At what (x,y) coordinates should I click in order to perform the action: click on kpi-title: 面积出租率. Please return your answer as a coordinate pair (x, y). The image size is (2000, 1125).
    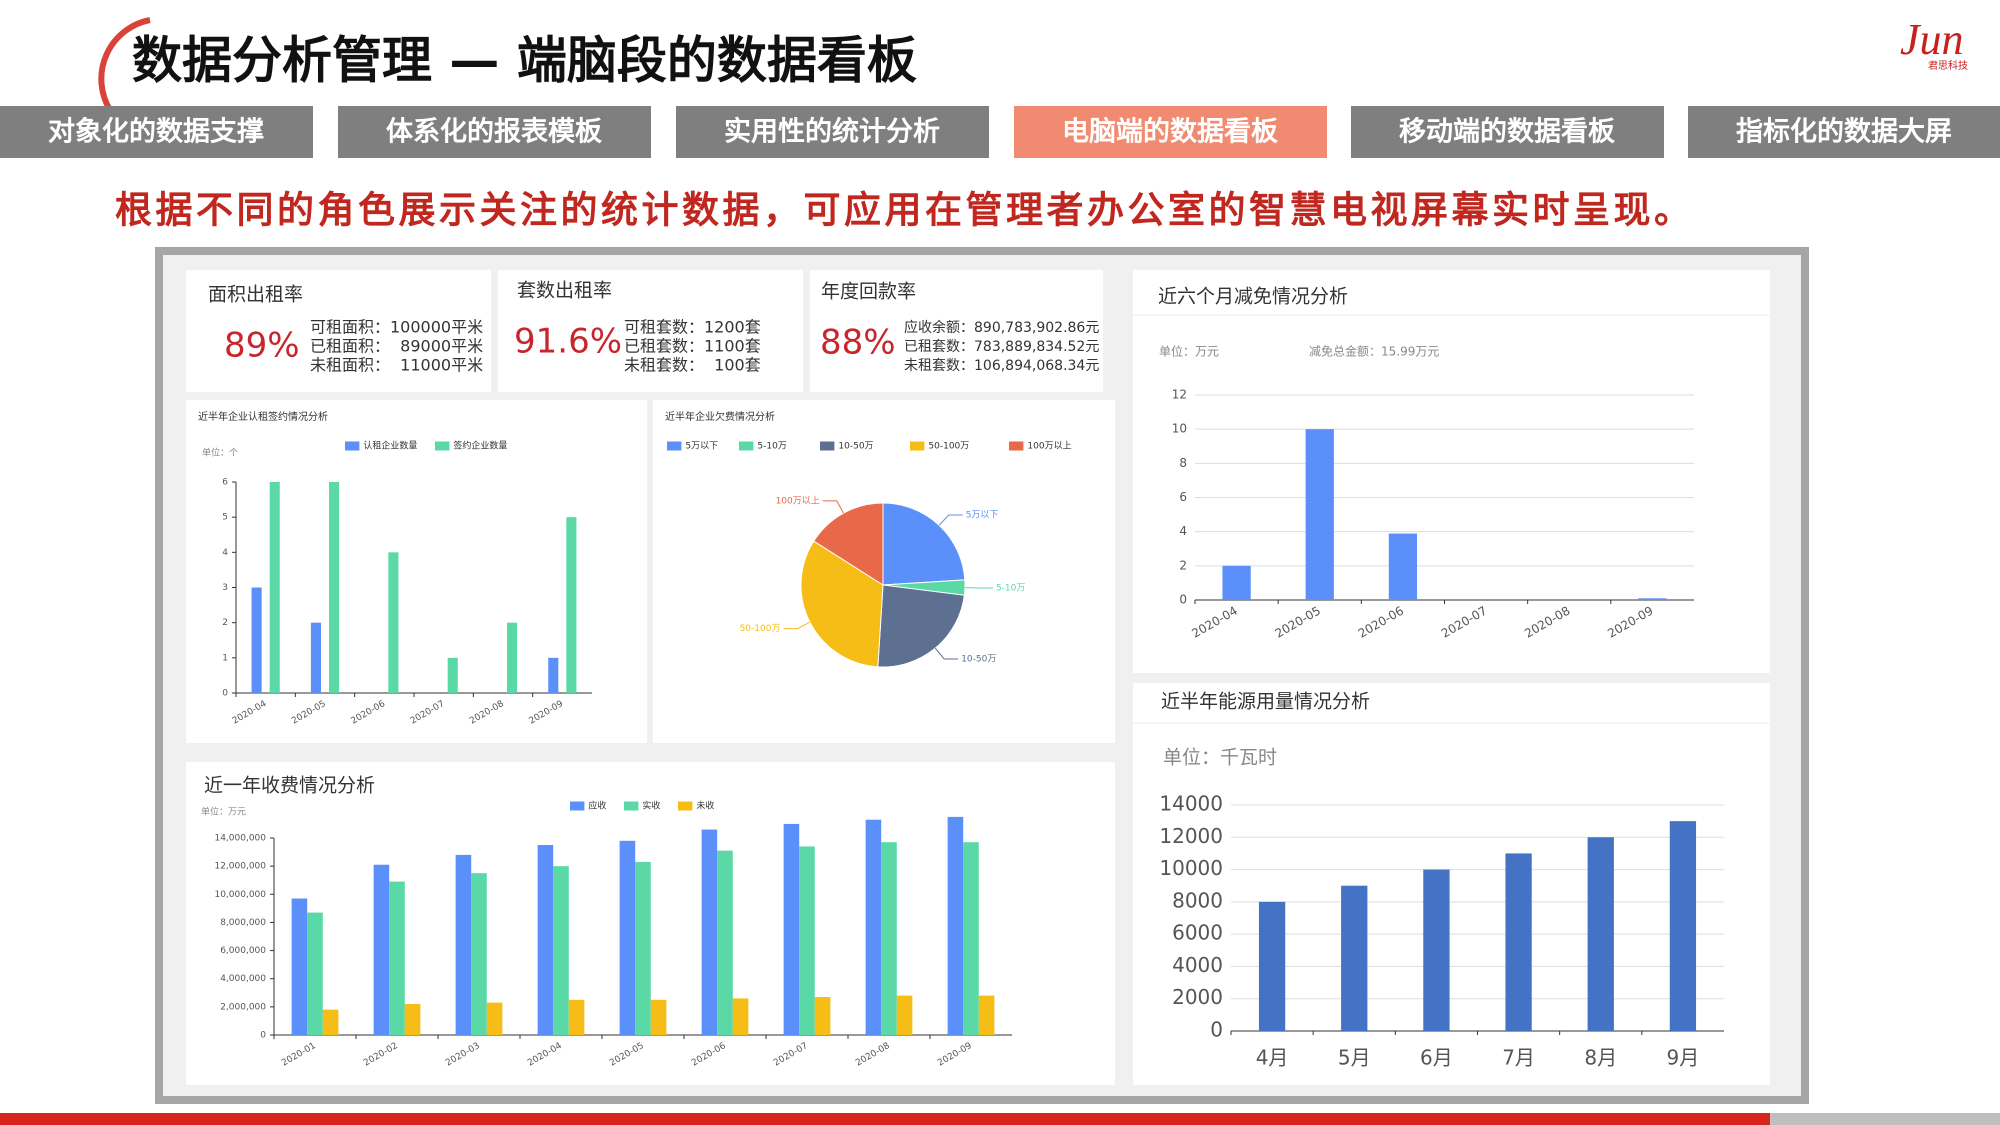
    Looking at the image, I should click on (255, 295).